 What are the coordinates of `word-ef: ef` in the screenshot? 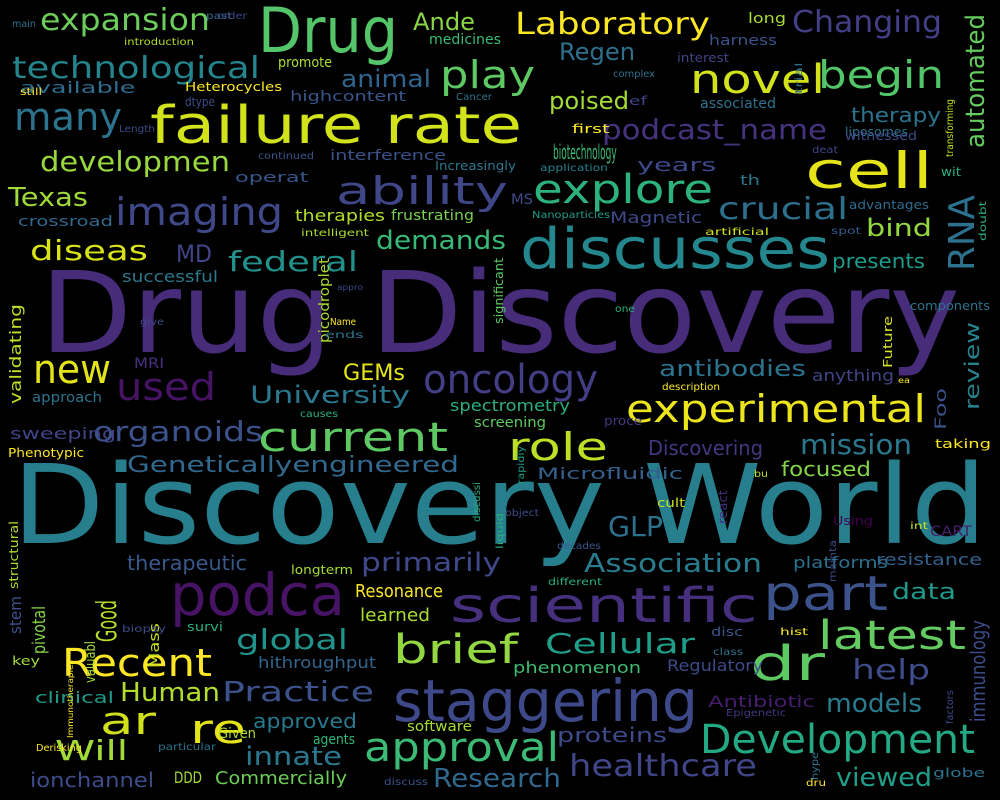 It's located at (638, 101).